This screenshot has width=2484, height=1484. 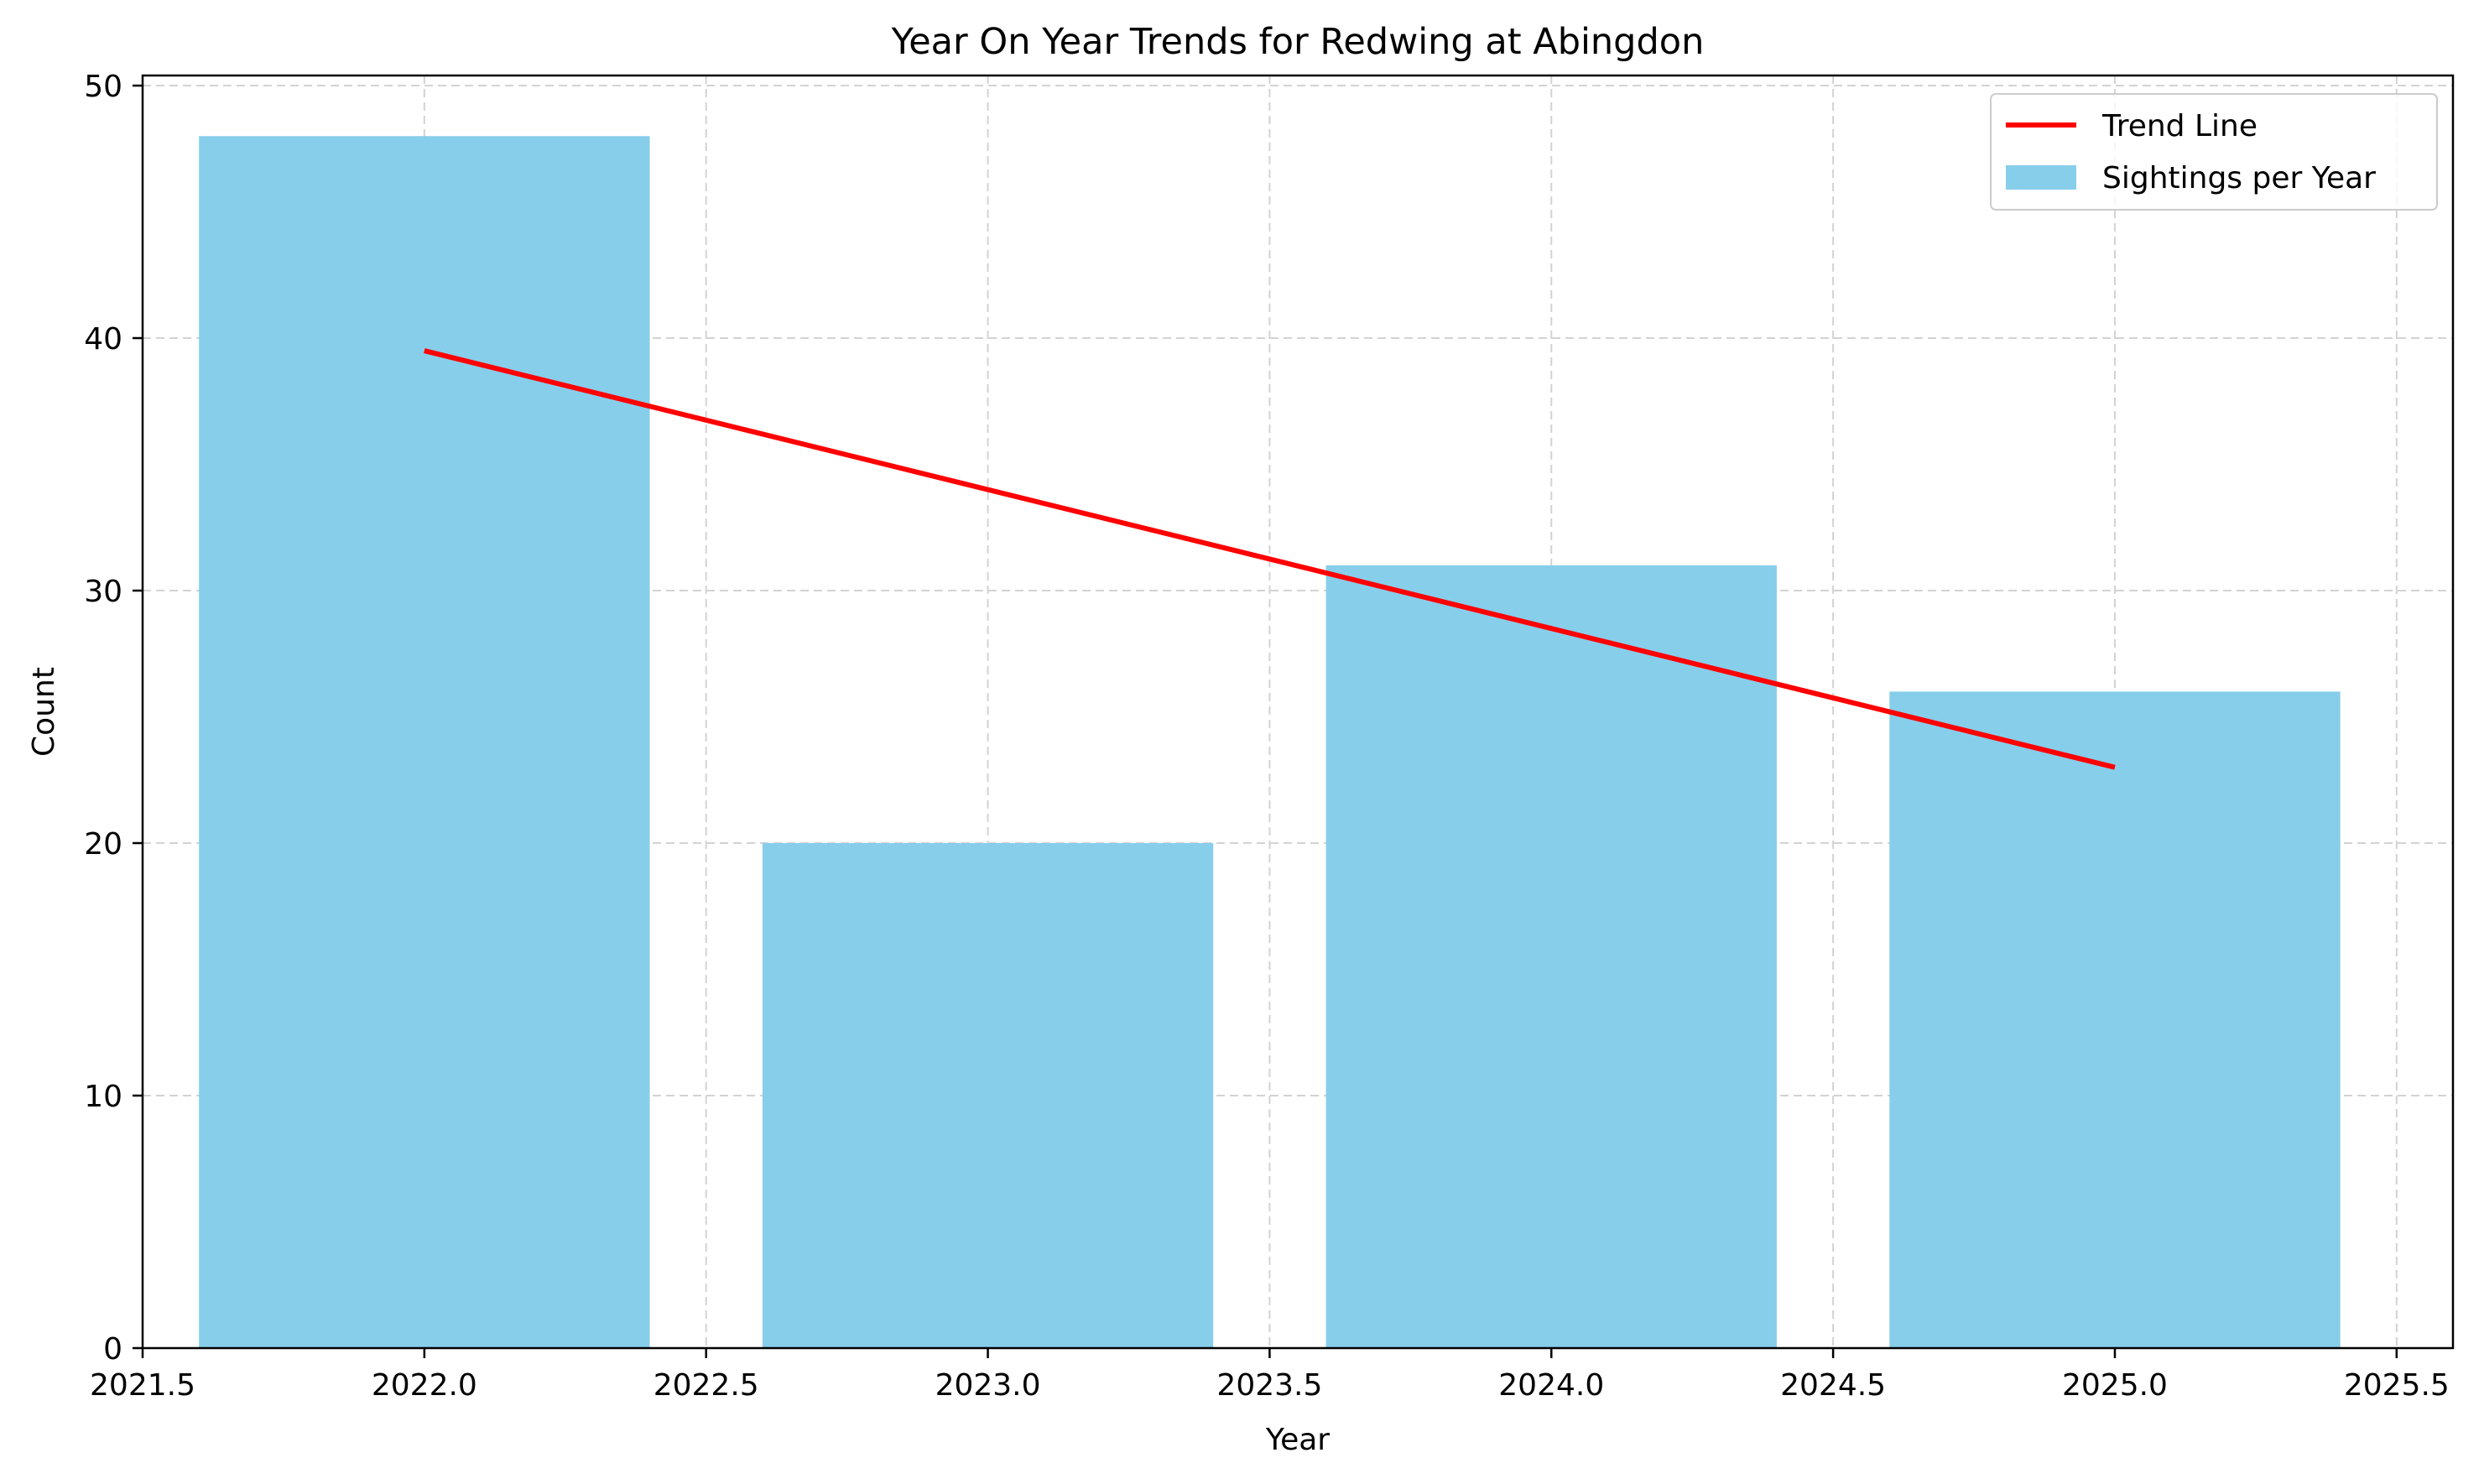 I want to click on x-tick-label: 2022.0, so click(x=424, y=1385).